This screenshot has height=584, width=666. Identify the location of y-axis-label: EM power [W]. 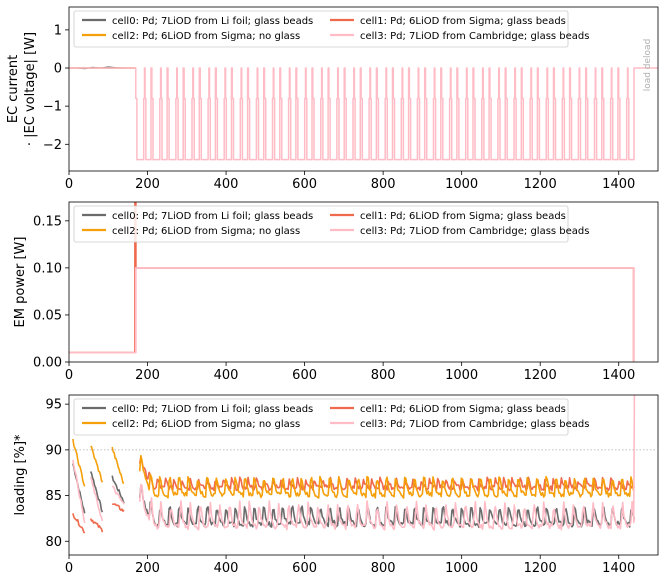
(20, 282).